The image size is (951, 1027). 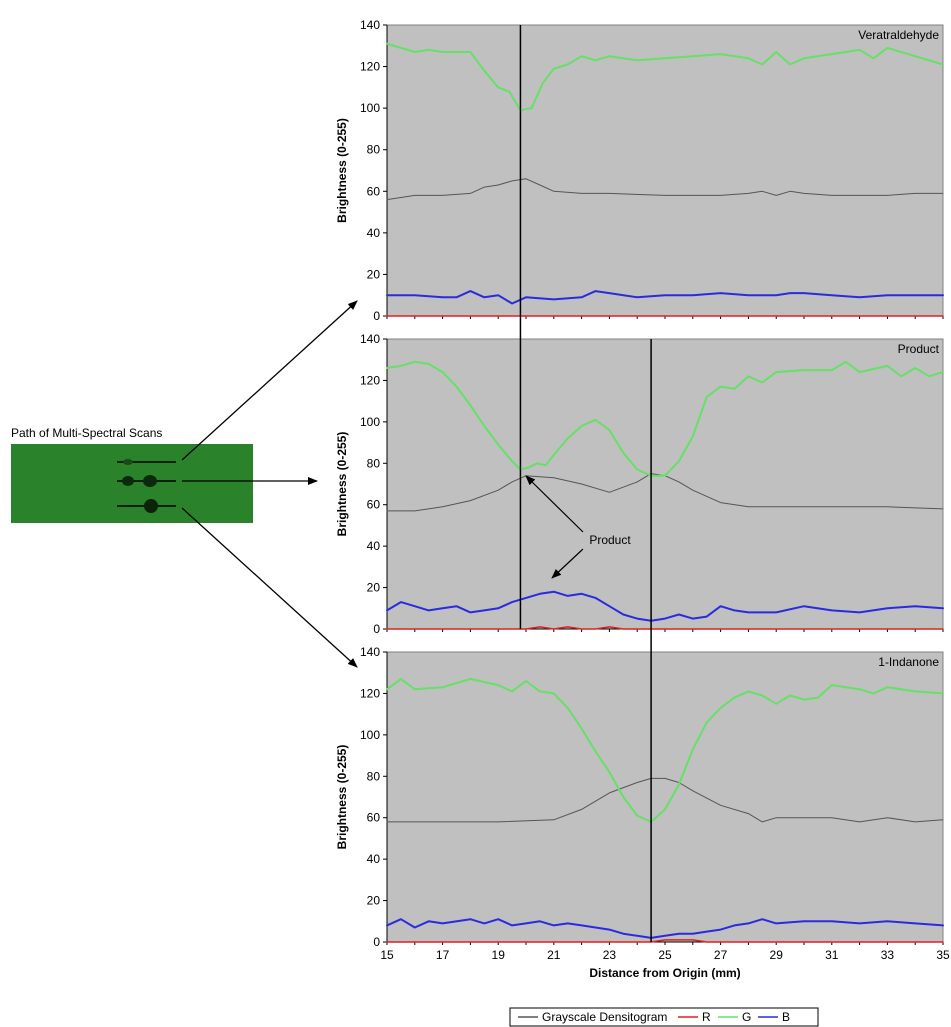 What do you see at coordinates (567, 563) in the screenshot?
I see `annotation-arrow-lower` at bounding box center [567, 563].